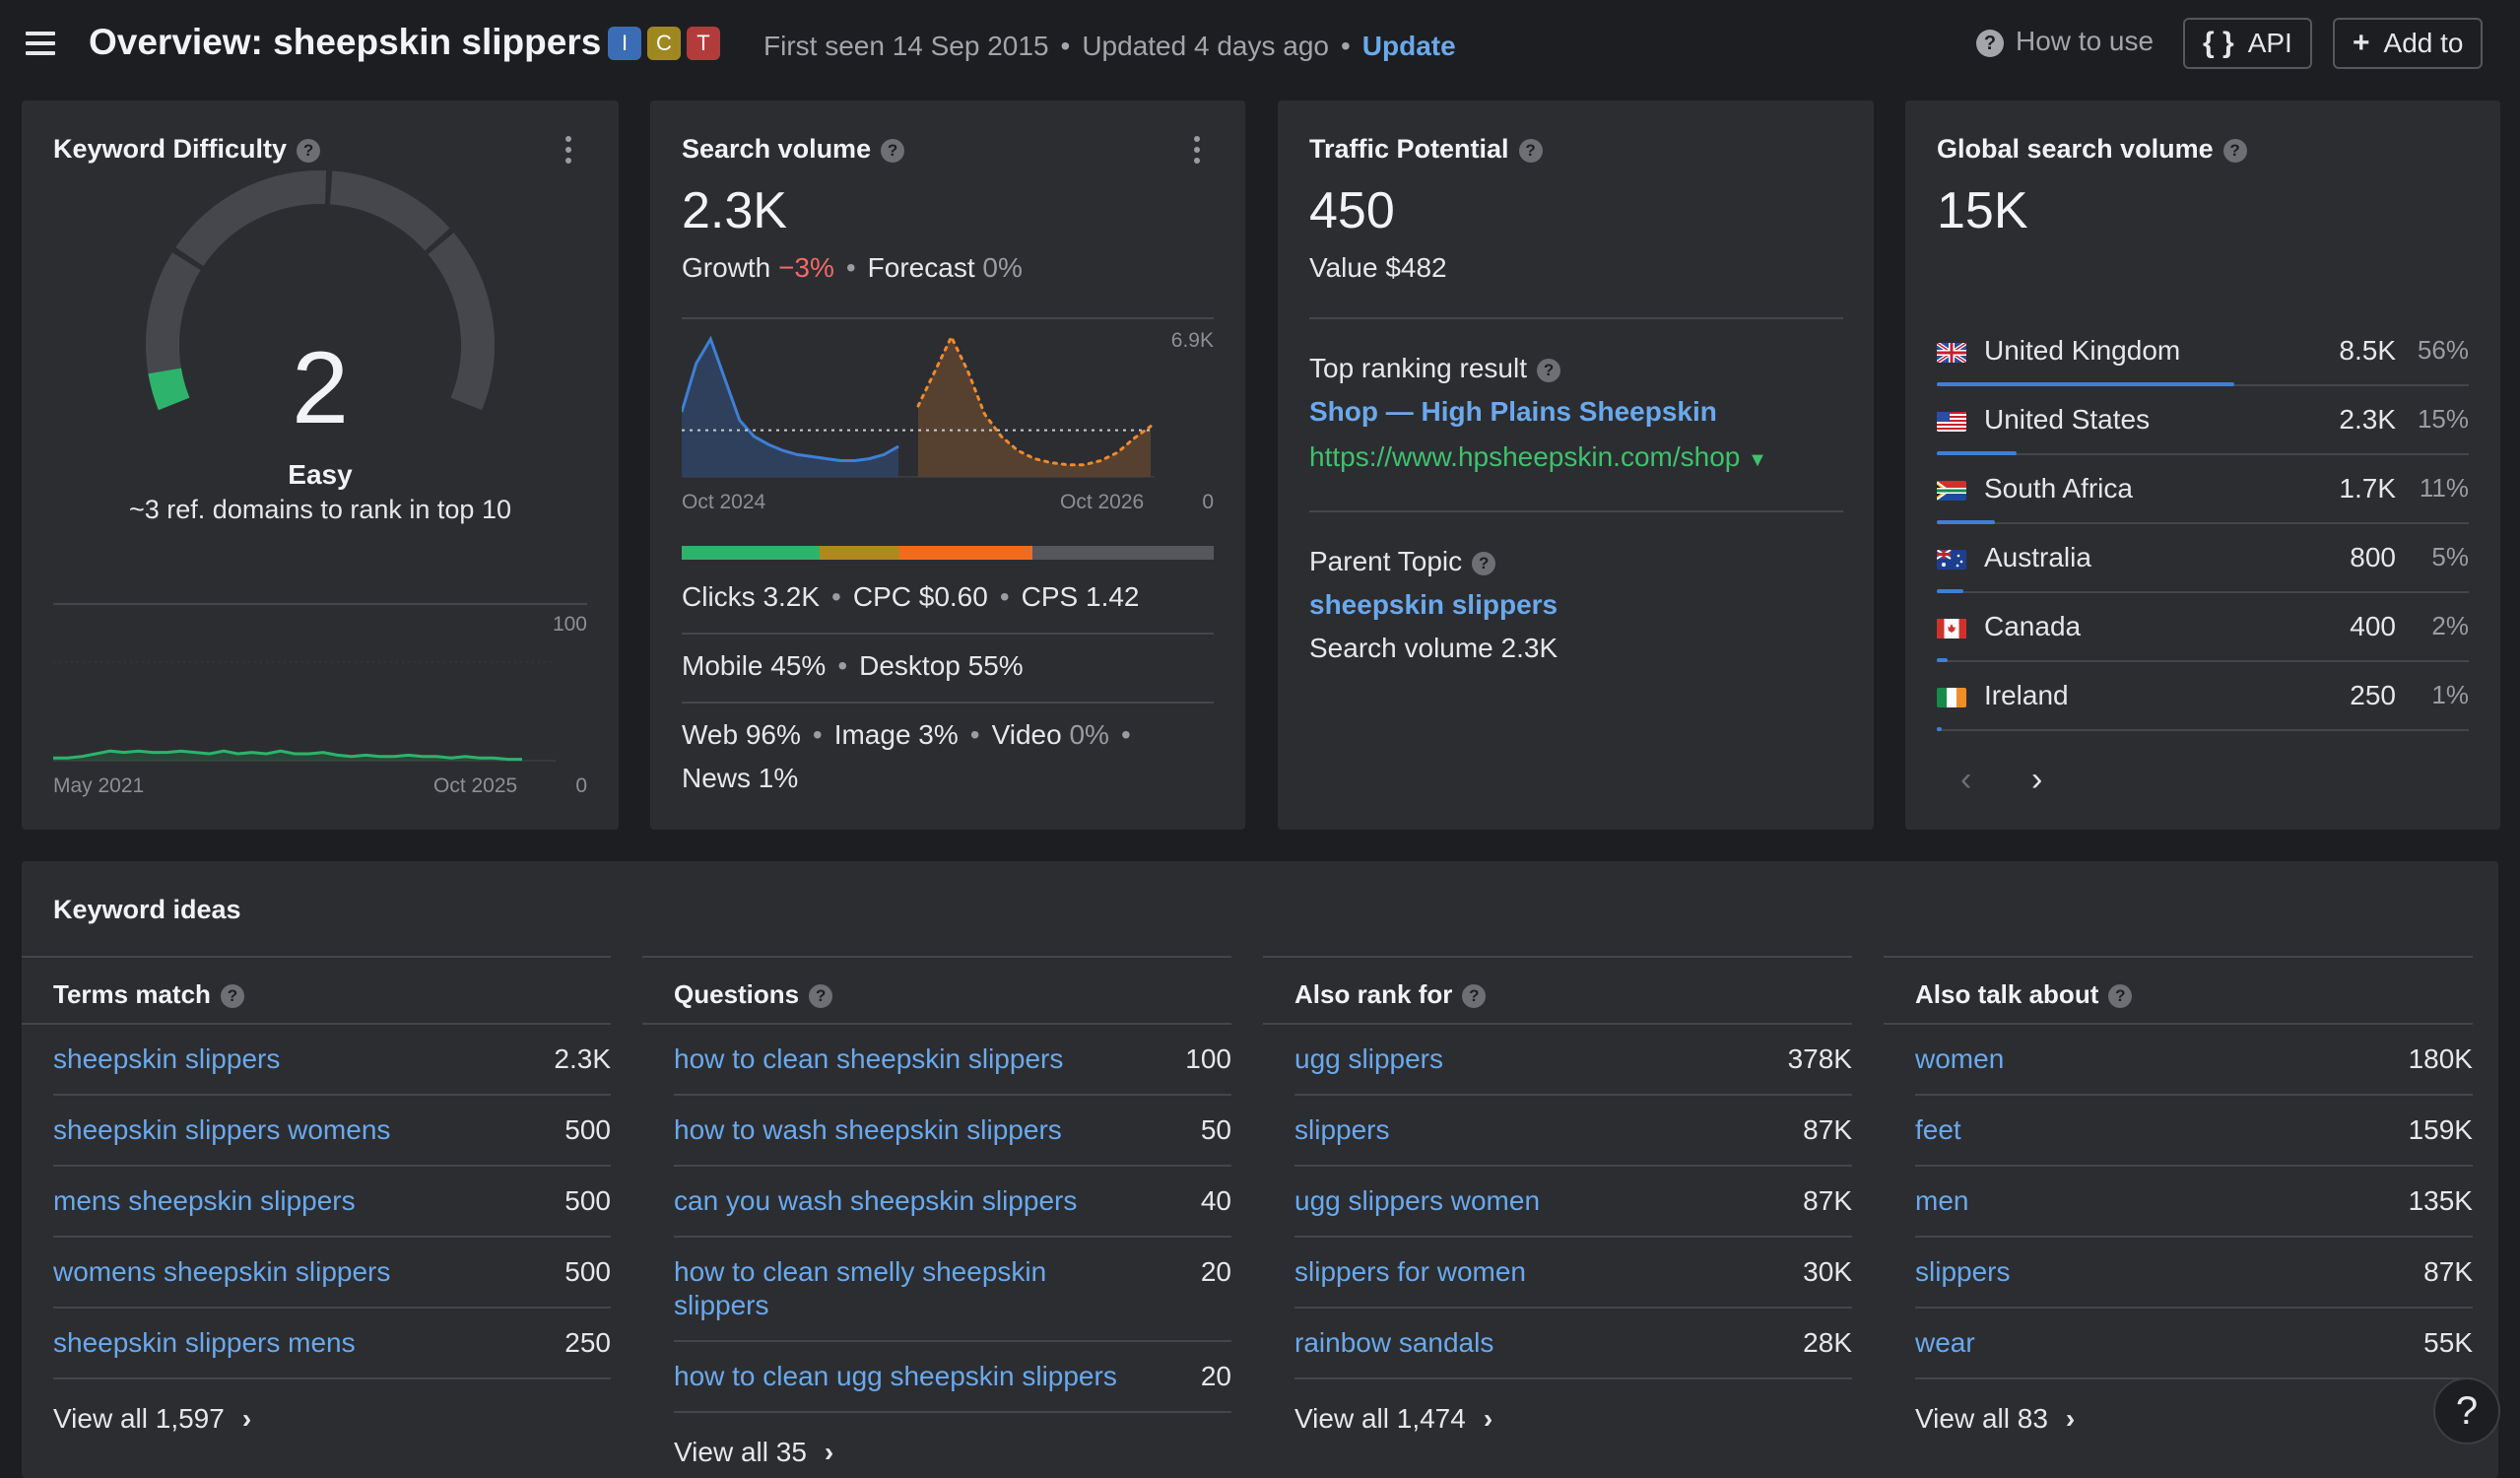 The width and height of the screenshot is (2520, 1478). What do you see at coordinates (222, 1271) in the screenshot?
I see `keyword-link: womens sheepskin slippers` at bounding box center [222, 1271].